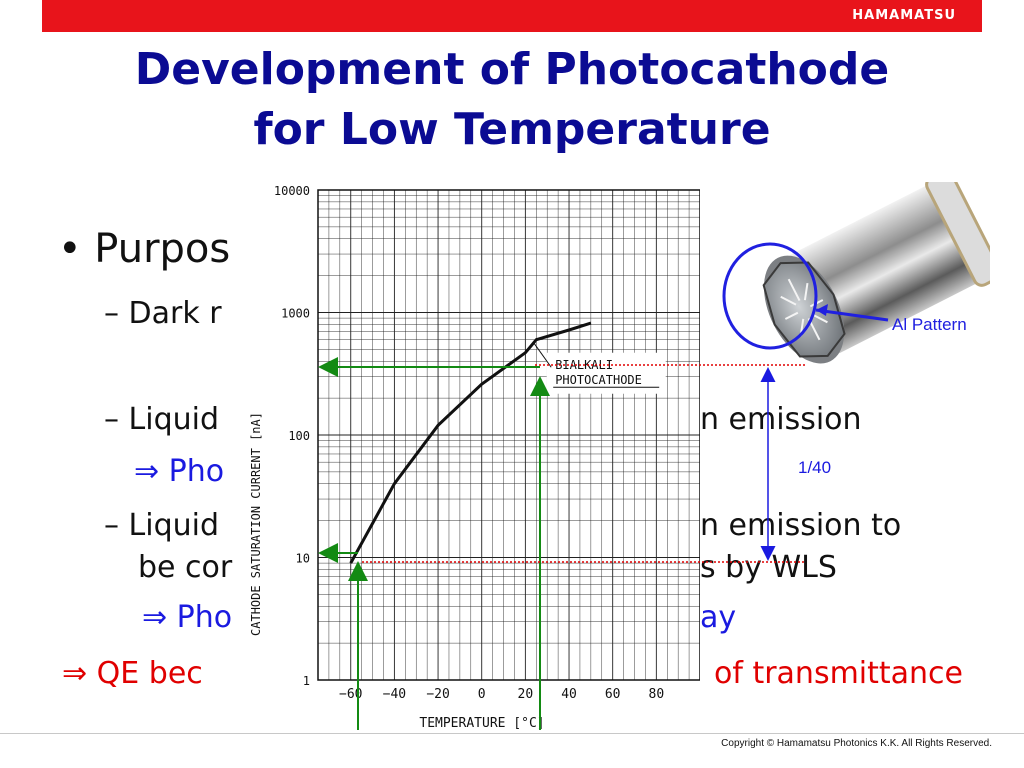 This screenshot has width=1024, height=768. Describe the element at coordinates (904, 15) in the screenshot. I see `brand-logo: HAMAMATSU` at that location.